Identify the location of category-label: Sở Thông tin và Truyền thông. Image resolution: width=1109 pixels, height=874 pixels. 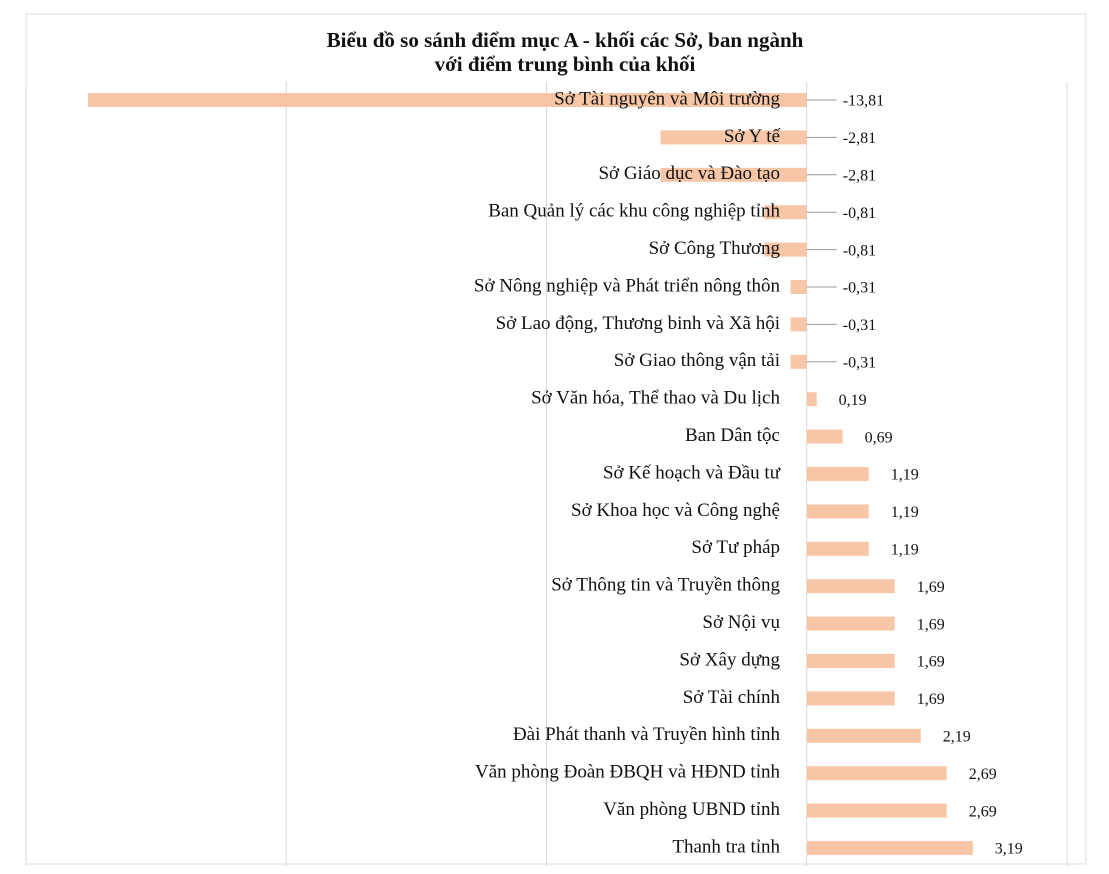
(665, 585).